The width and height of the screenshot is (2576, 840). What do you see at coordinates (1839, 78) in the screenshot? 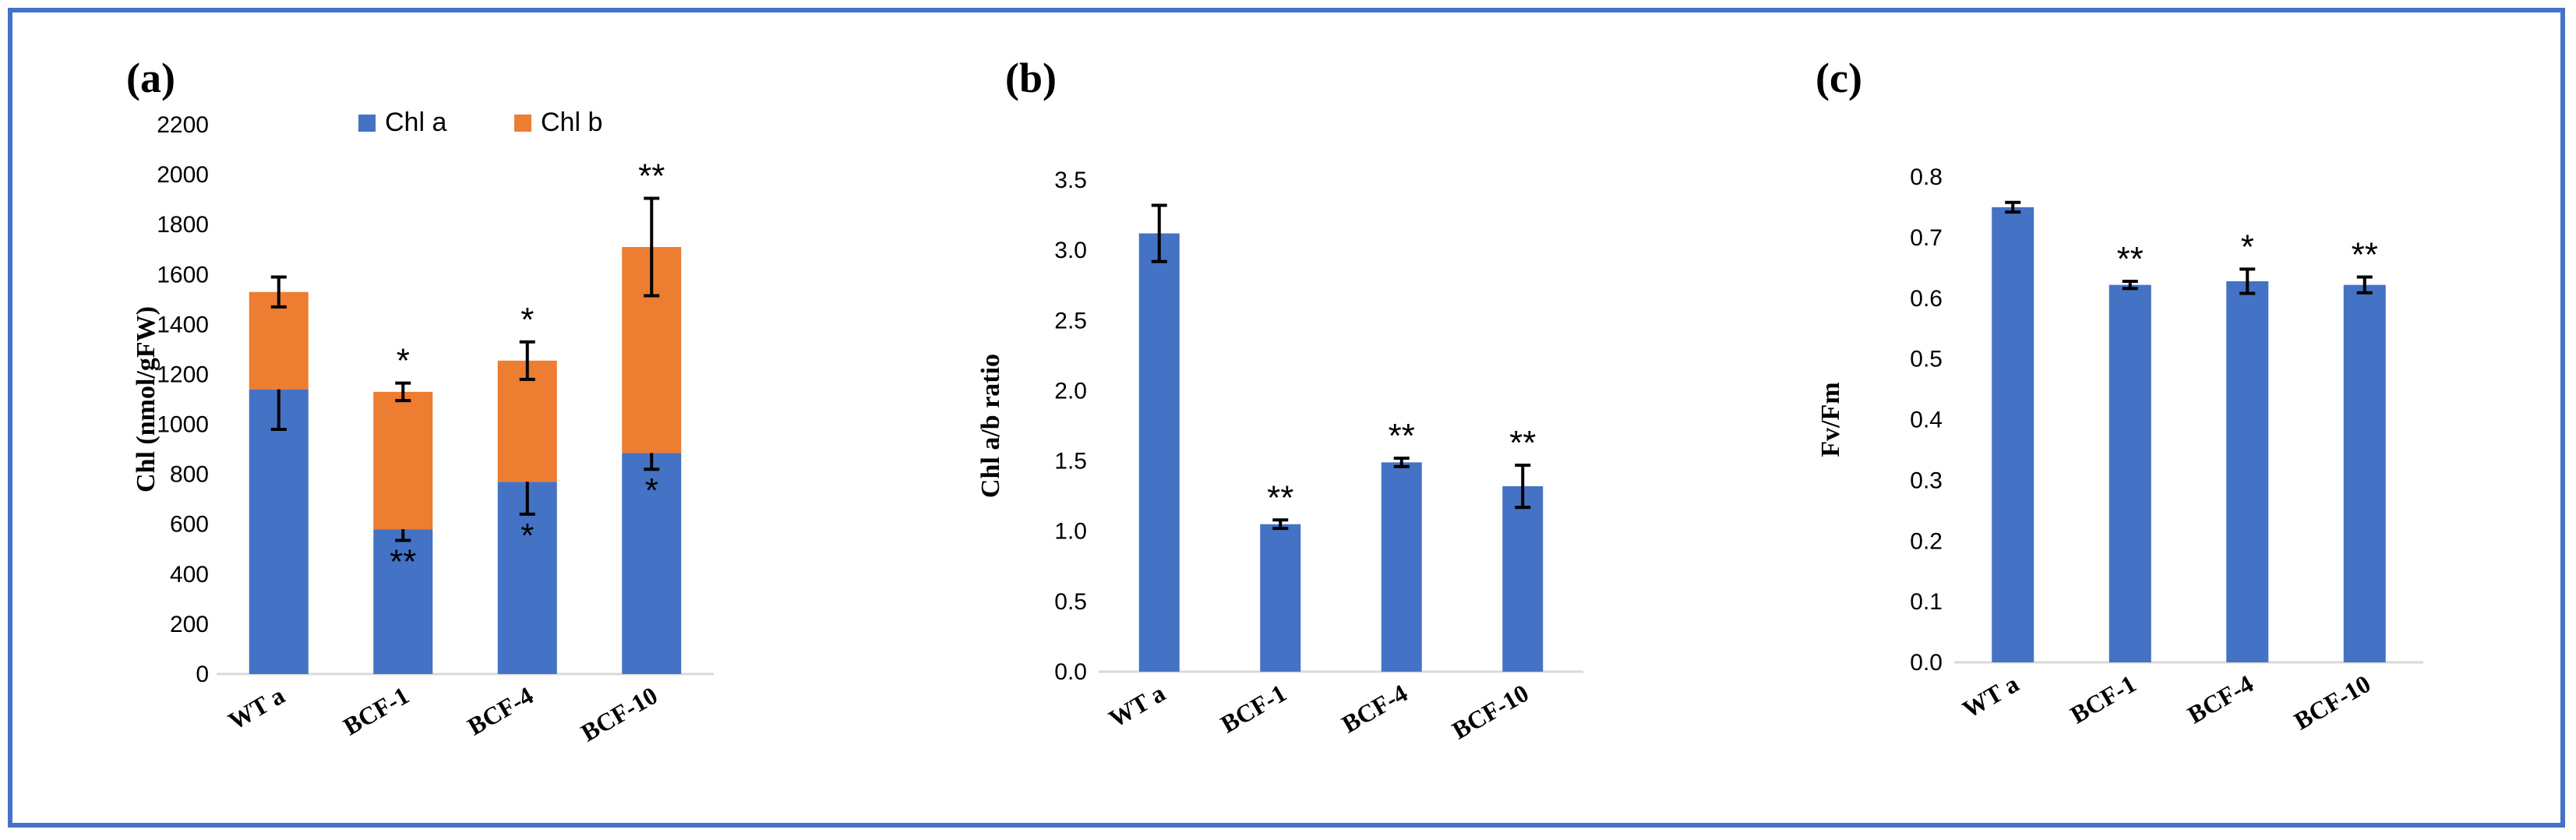
I see `panel-label: (c)` at bounding box center [1839, 78].